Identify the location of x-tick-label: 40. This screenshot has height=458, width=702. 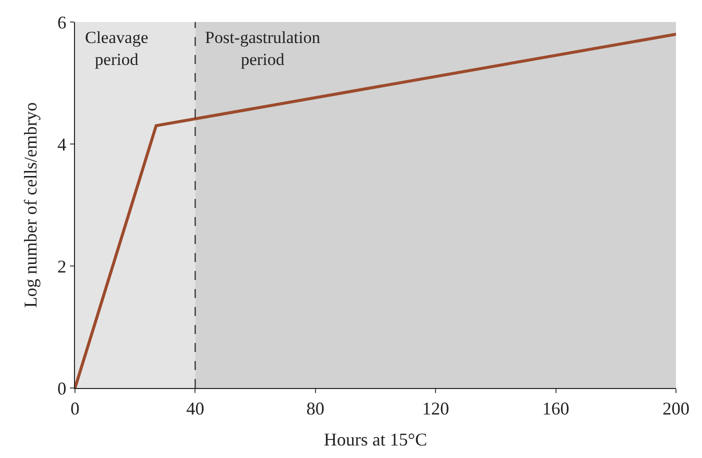
(195, 408).